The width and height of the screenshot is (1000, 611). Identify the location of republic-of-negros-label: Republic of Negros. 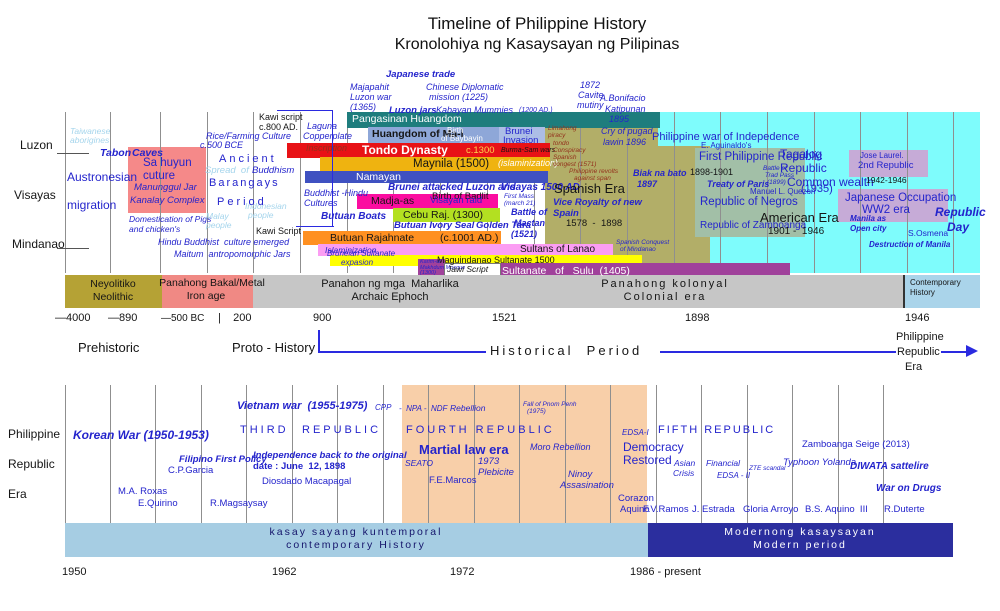
(749, 202).